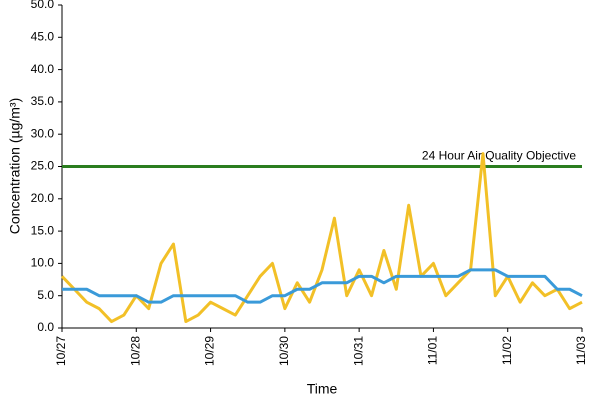  Describe the element at coordinates (433, 350) in the screenshot. I see `x-tick-label: 11/01` at that location.